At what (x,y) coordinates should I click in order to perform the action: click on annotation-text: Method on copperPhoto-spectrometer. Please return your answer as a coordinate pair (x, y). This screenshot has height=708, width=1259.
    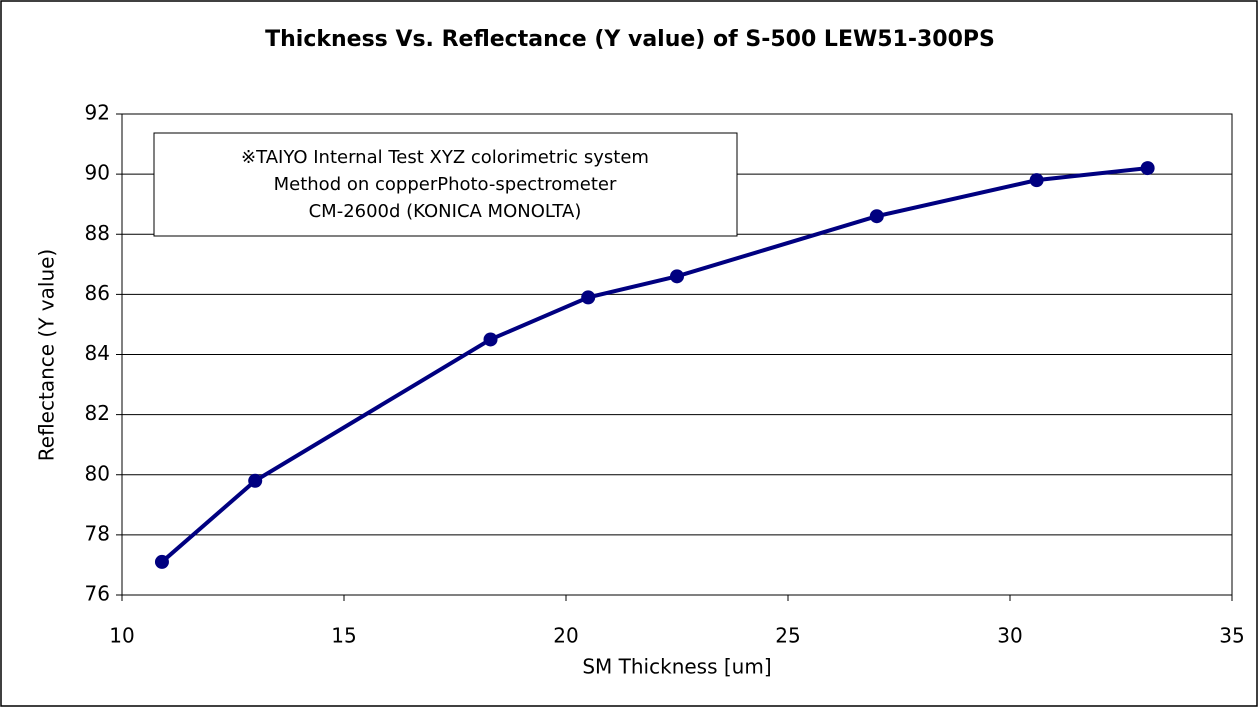
    Looking at the image, I should click on (445, 184).